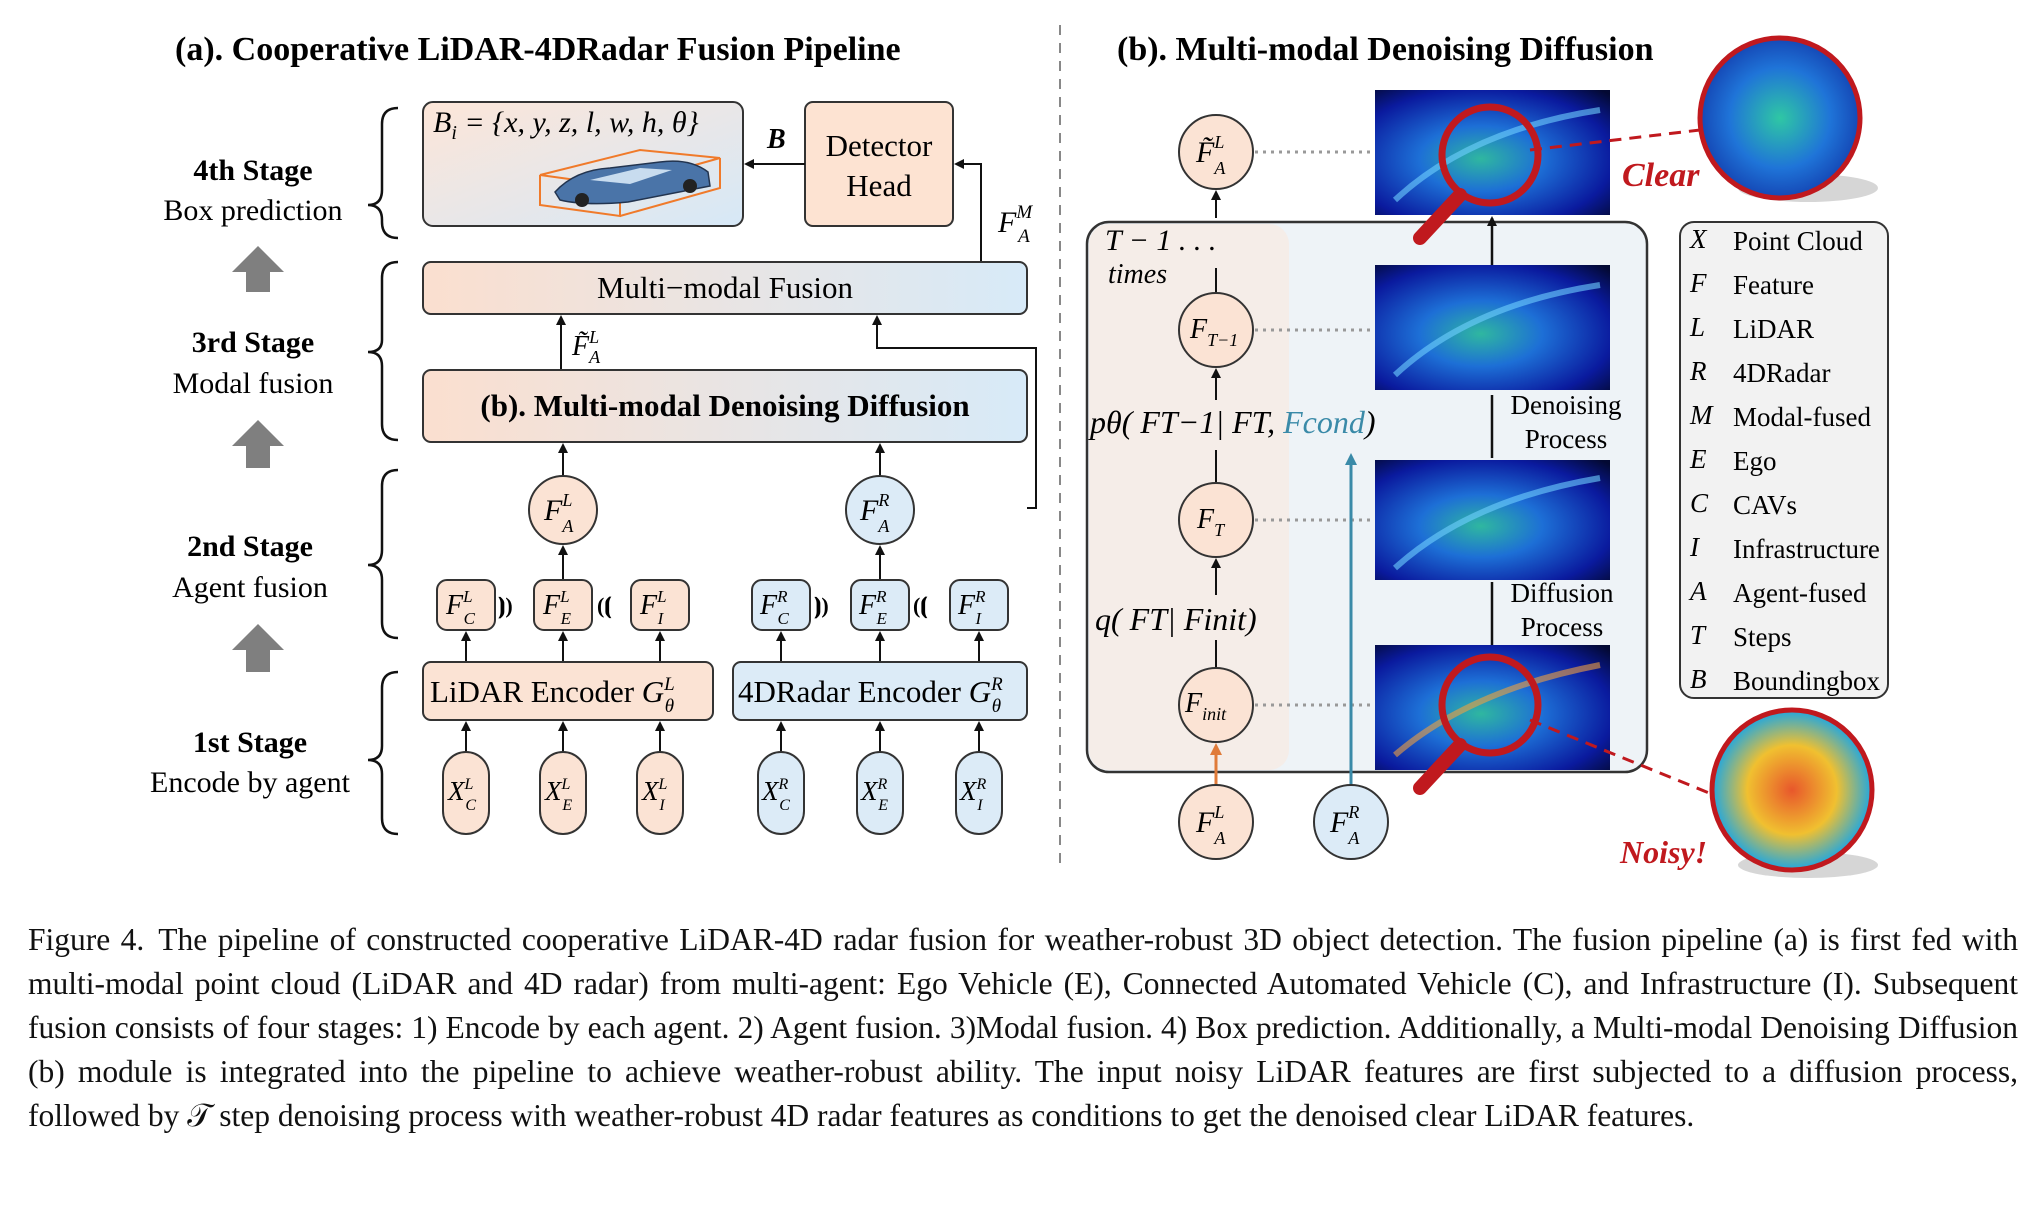  I want to click on bbox-formula-sub: i, so click(454, 133).